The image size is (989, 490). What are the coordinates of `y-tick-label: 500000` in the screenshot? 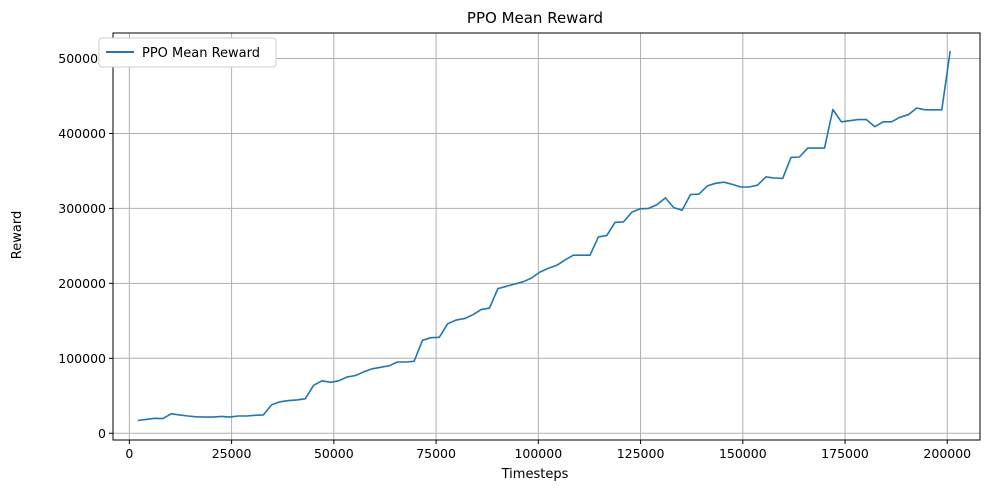 It's located at (82, 58).